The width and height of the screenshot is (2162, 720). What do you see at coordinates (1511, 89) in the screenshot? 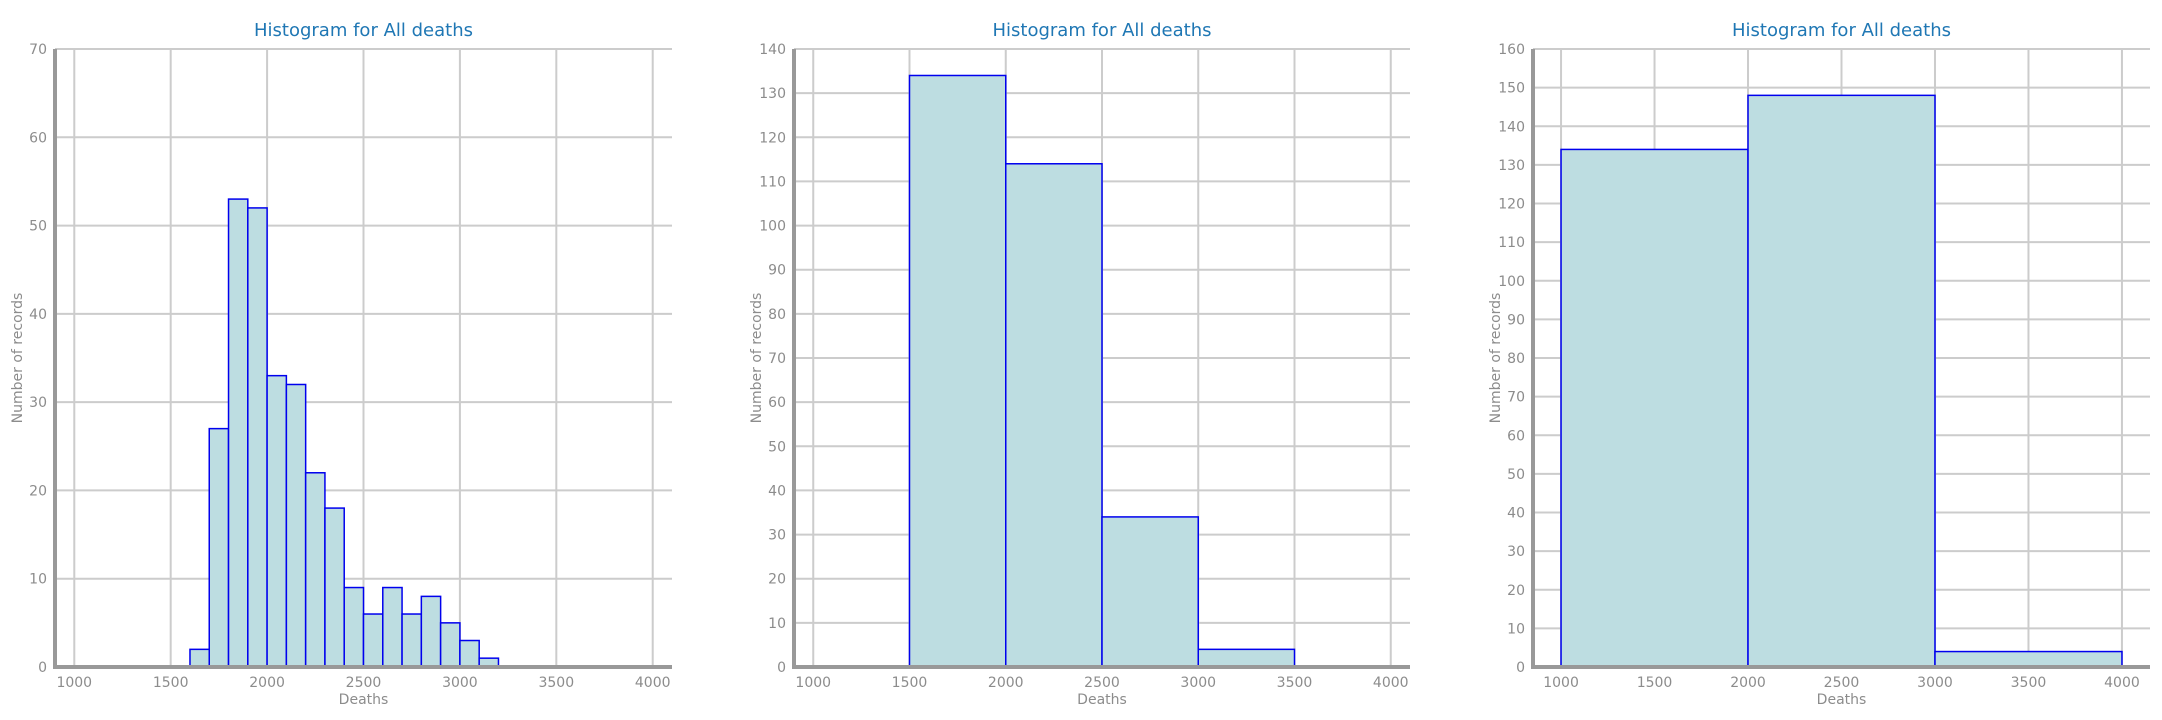
I see `y-tick-label: 150` at bounding box center [1511, 89].